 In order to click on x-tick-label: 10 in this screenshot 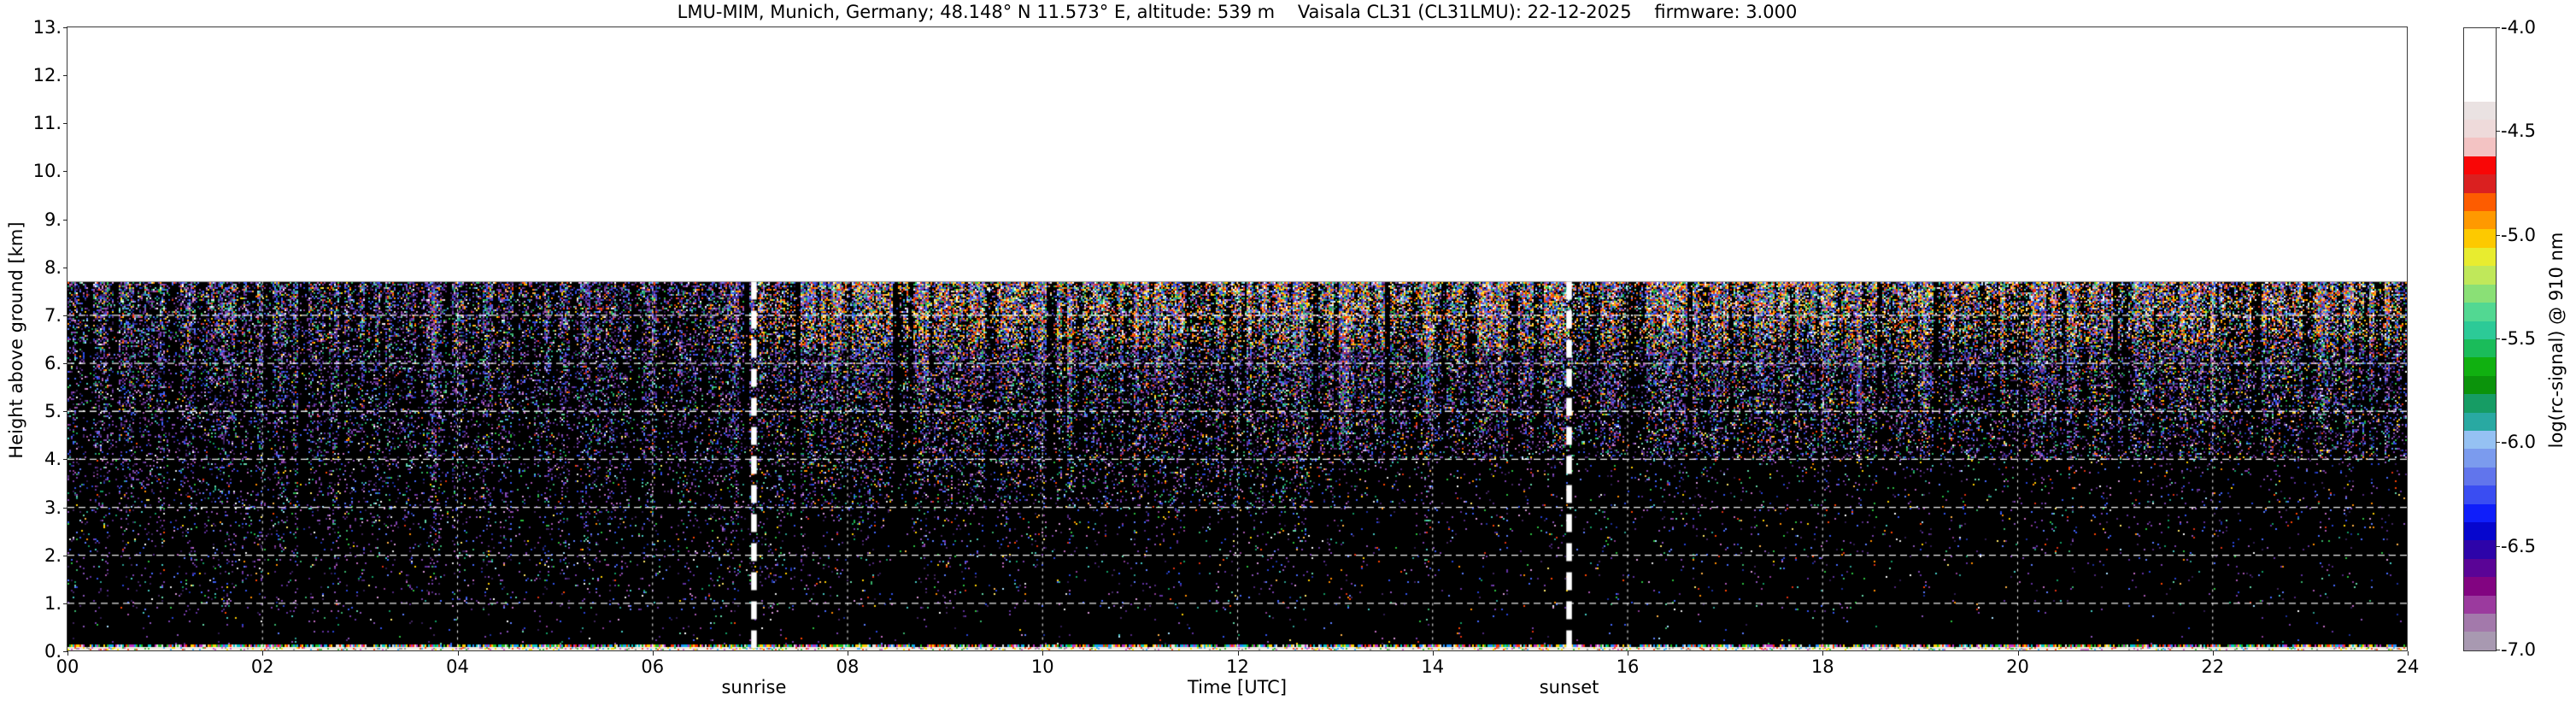, I will do `click(1042, 666)`.